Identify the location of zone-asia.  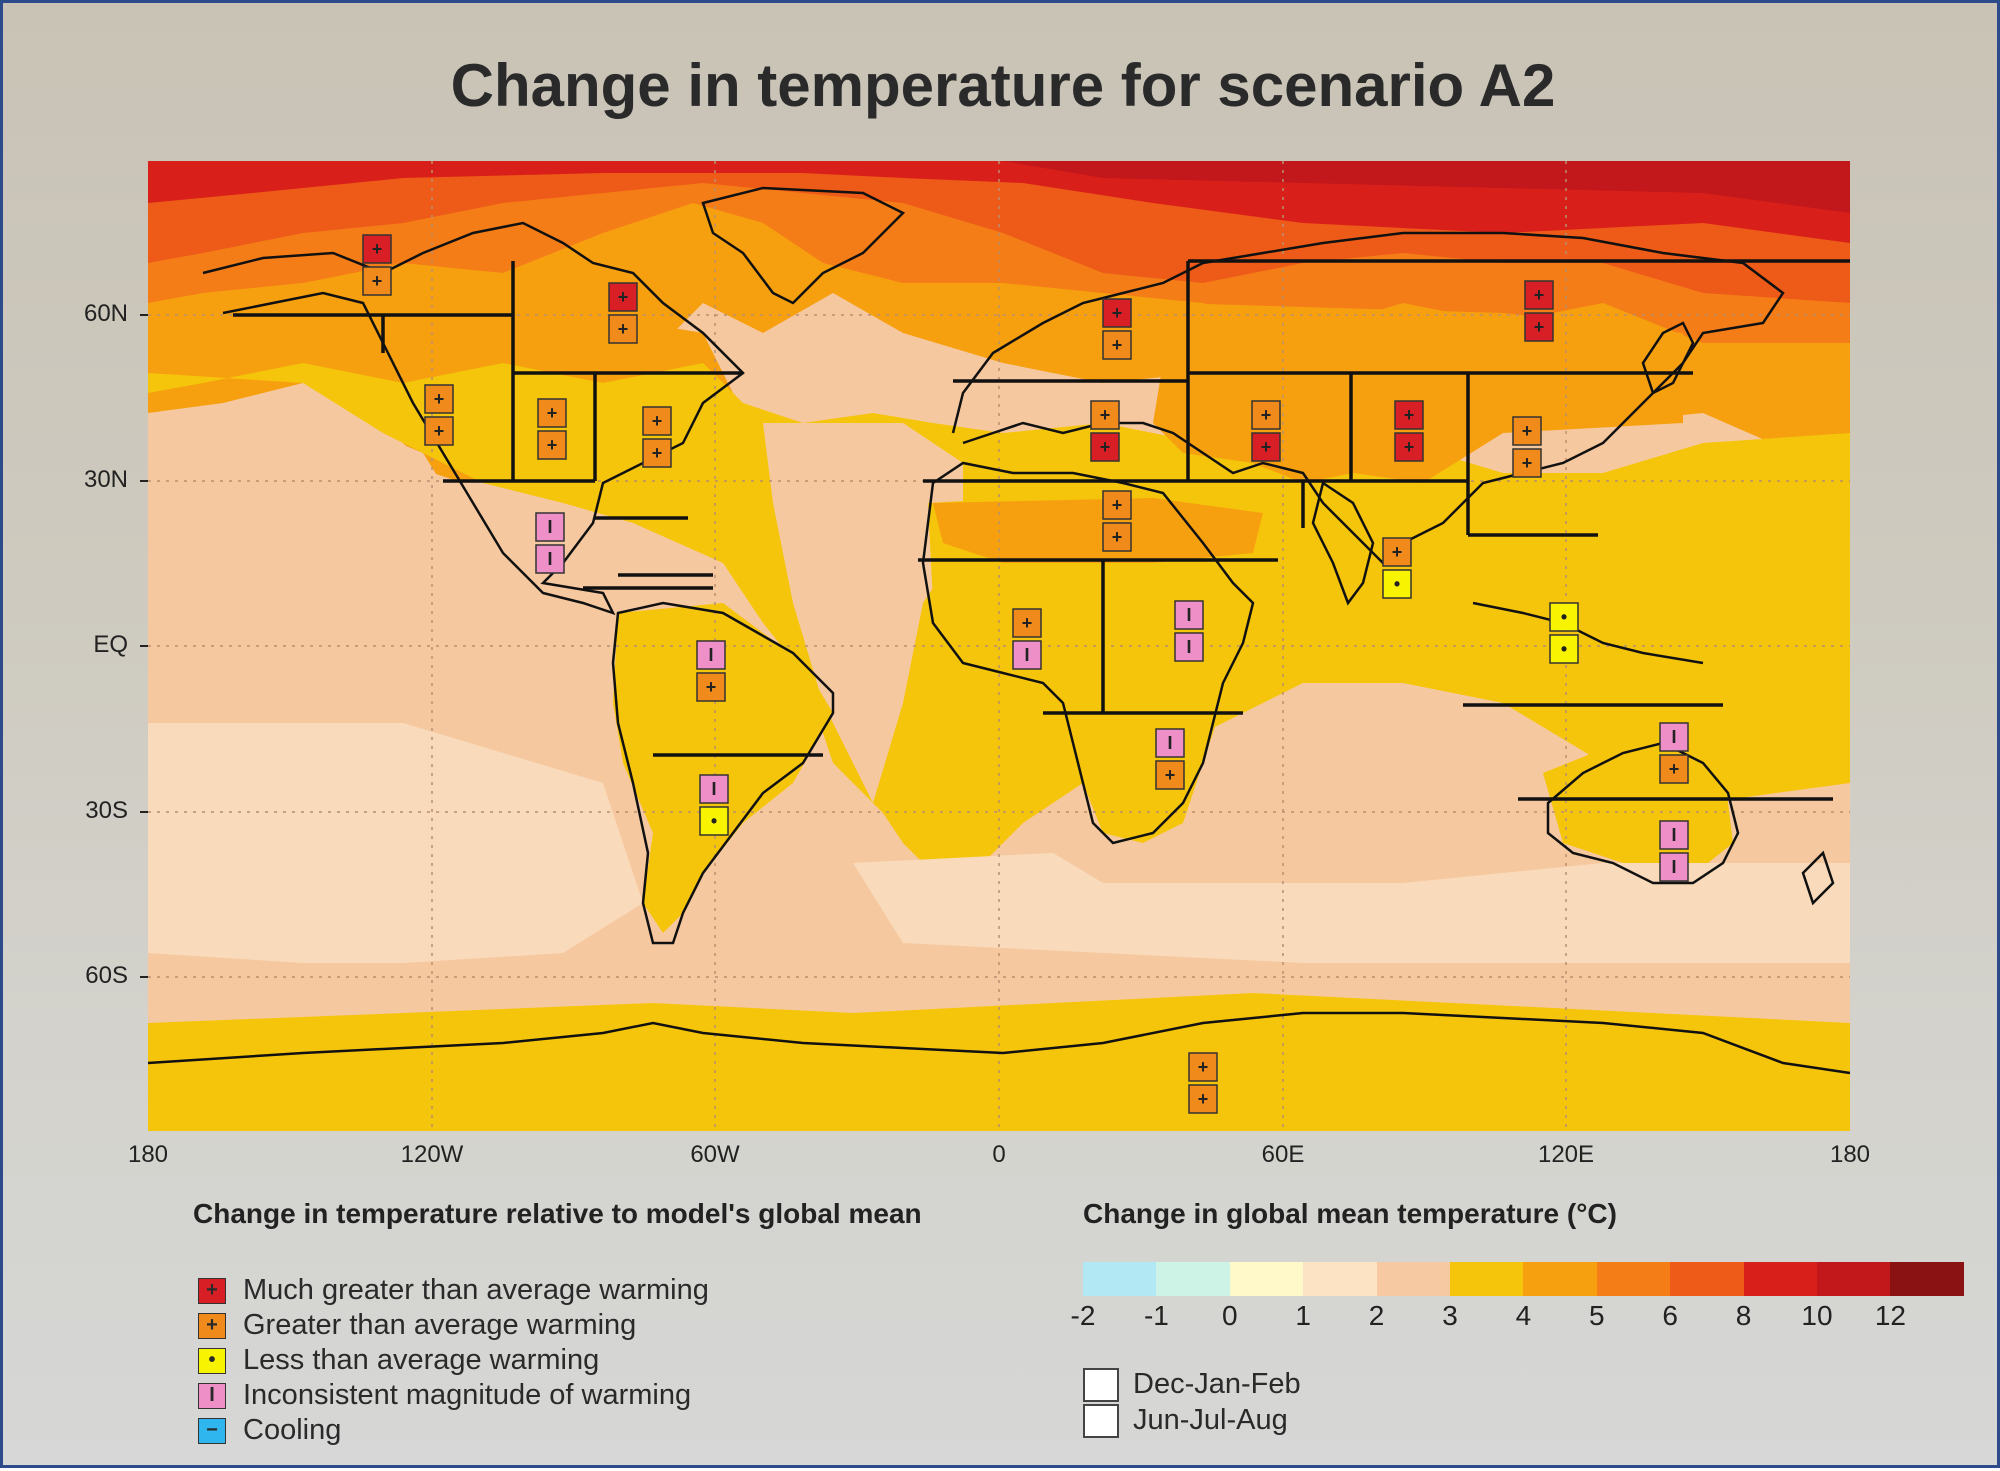
(1418, 393).